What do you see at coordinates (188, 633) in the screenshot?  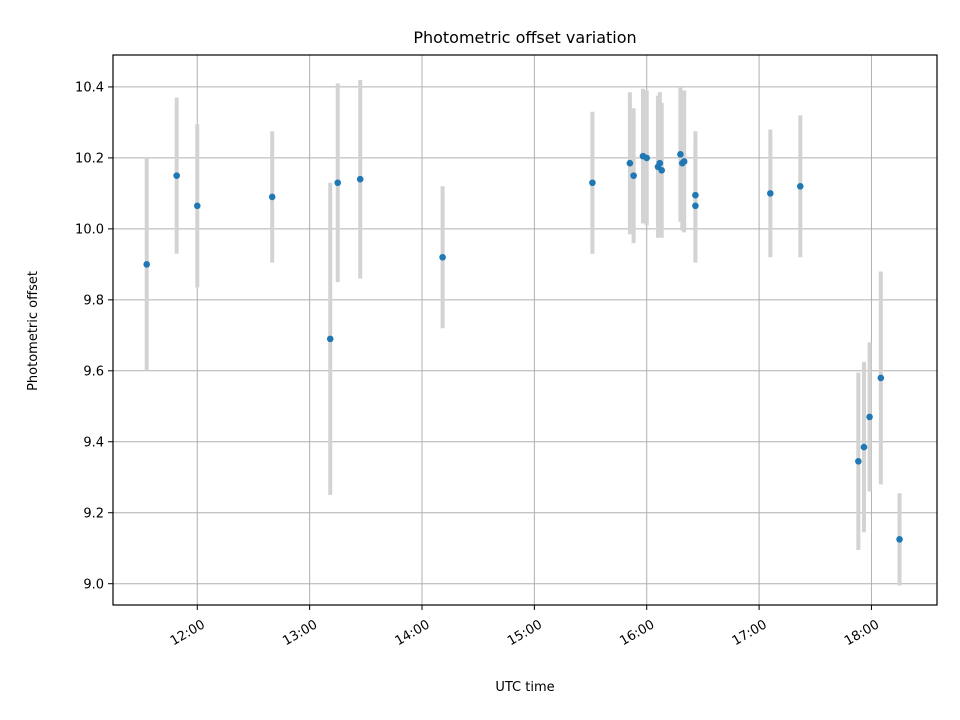 I see `x-tick-label: 12:00` at bounding box center [188, 633].